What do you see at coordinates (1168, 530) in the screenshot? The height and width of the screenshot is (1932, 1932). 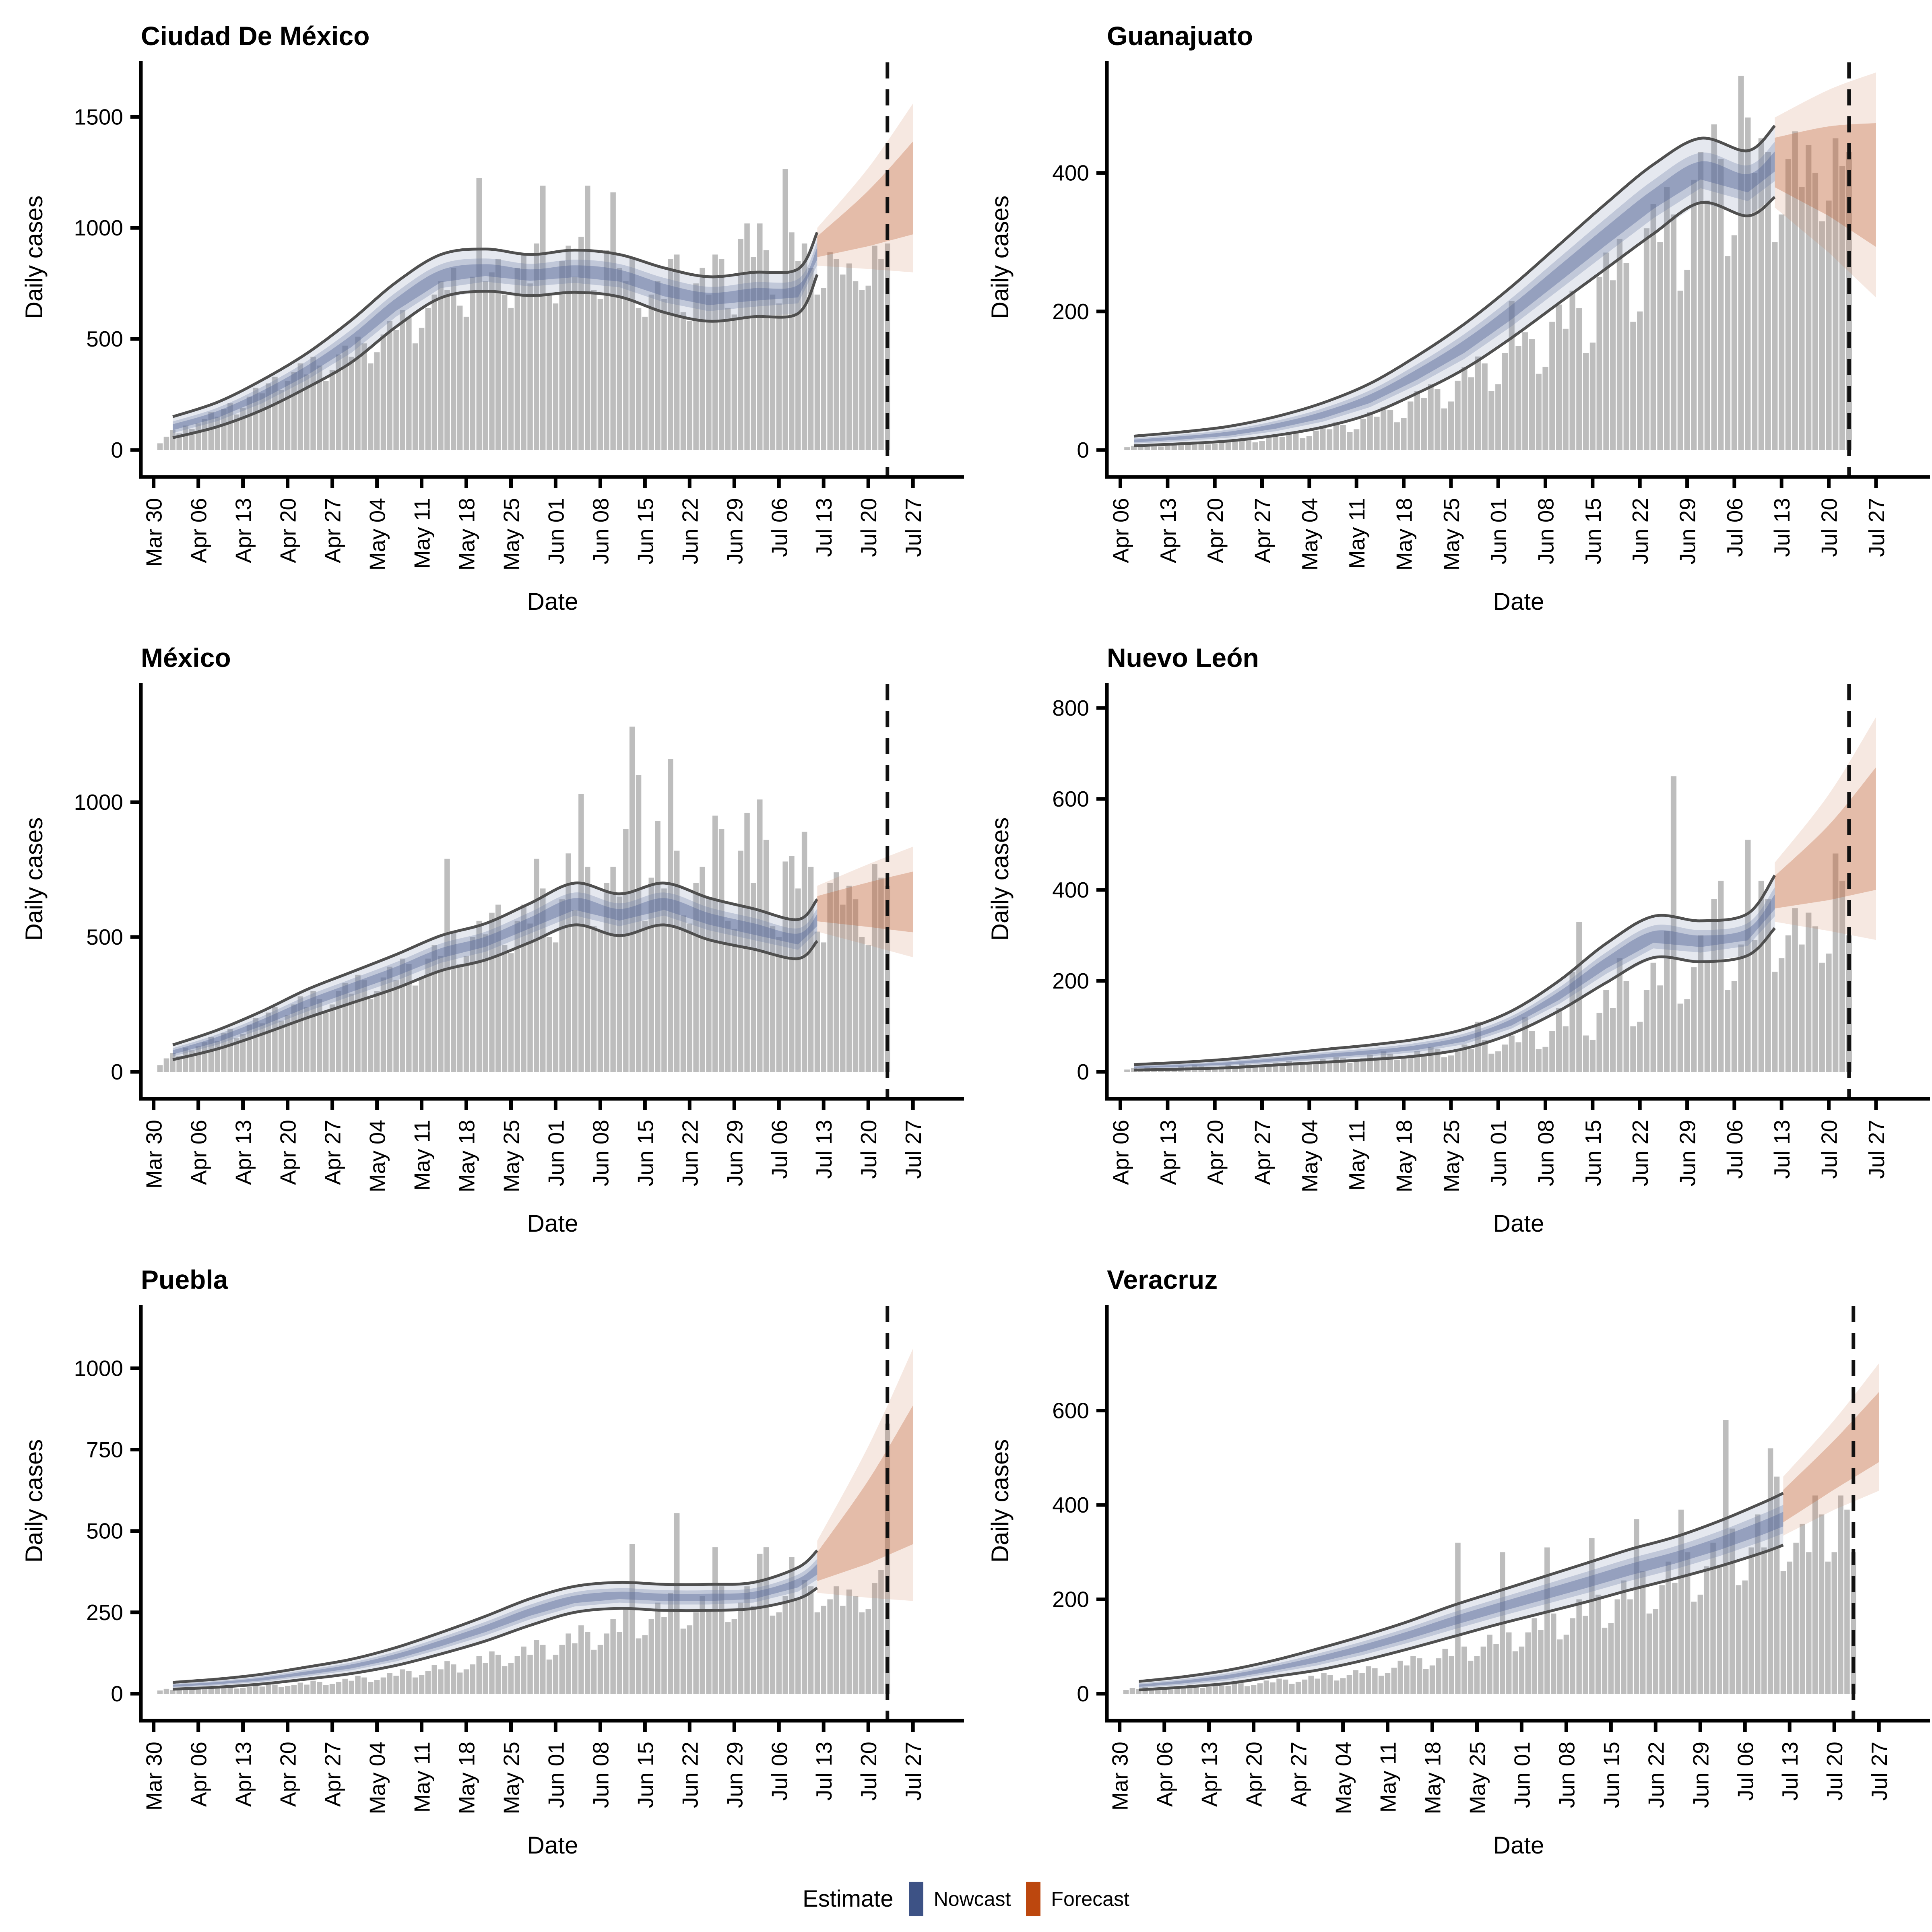 I see `x-tick-label: Apr 13` at bounding box center [1168, 530].